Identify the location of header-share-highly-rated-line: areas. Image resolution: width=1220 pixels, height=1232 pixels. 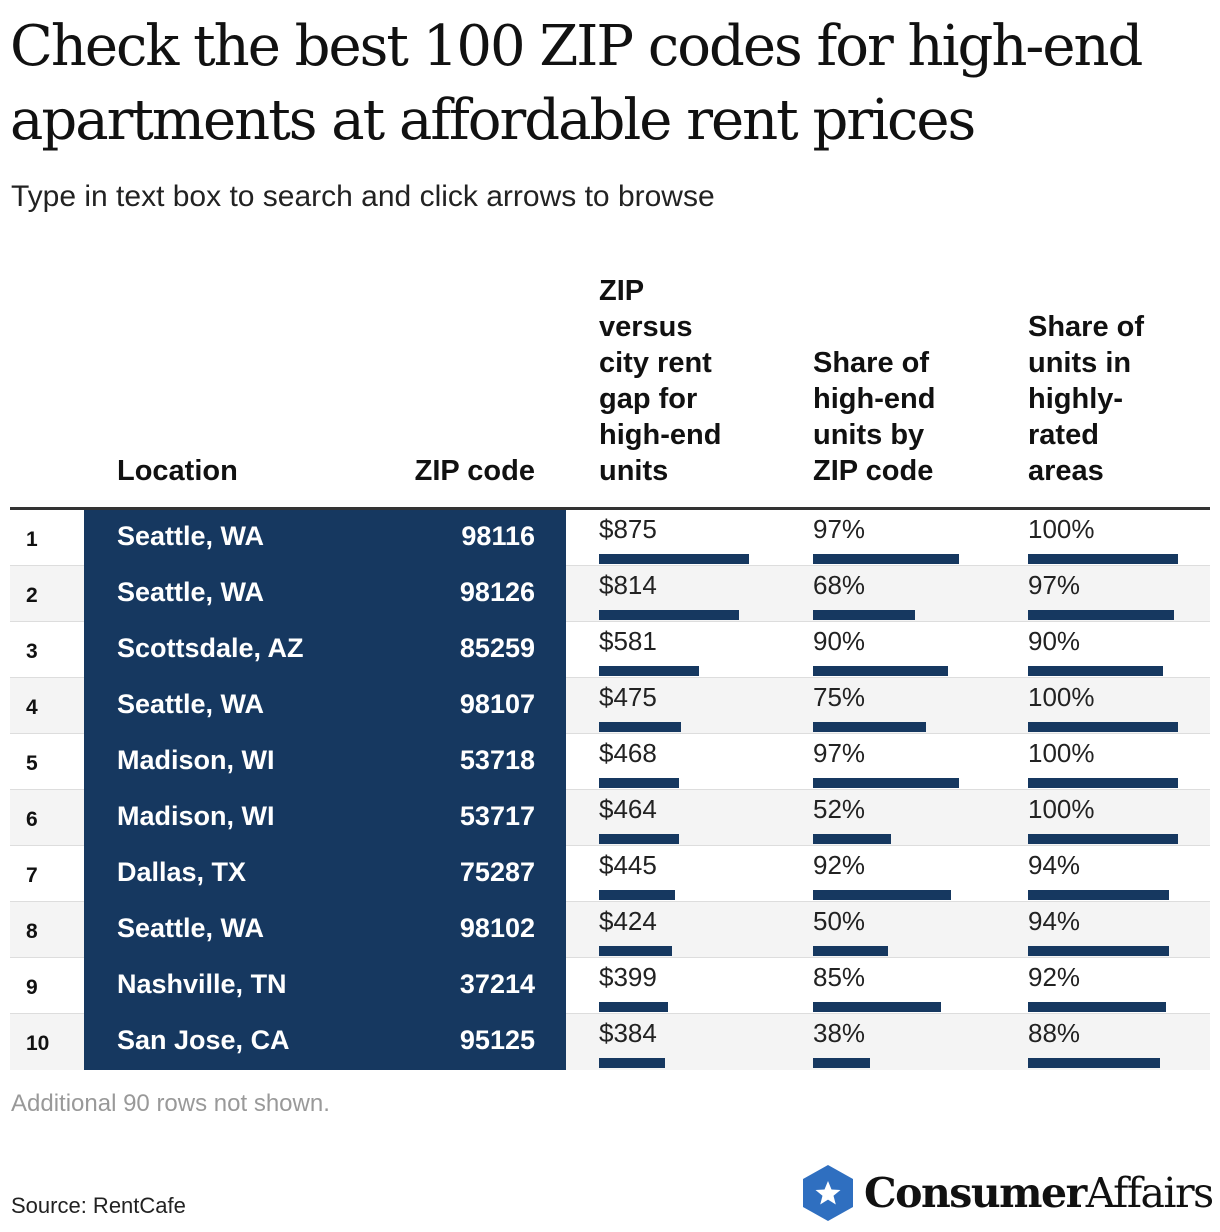
(1066, 471).